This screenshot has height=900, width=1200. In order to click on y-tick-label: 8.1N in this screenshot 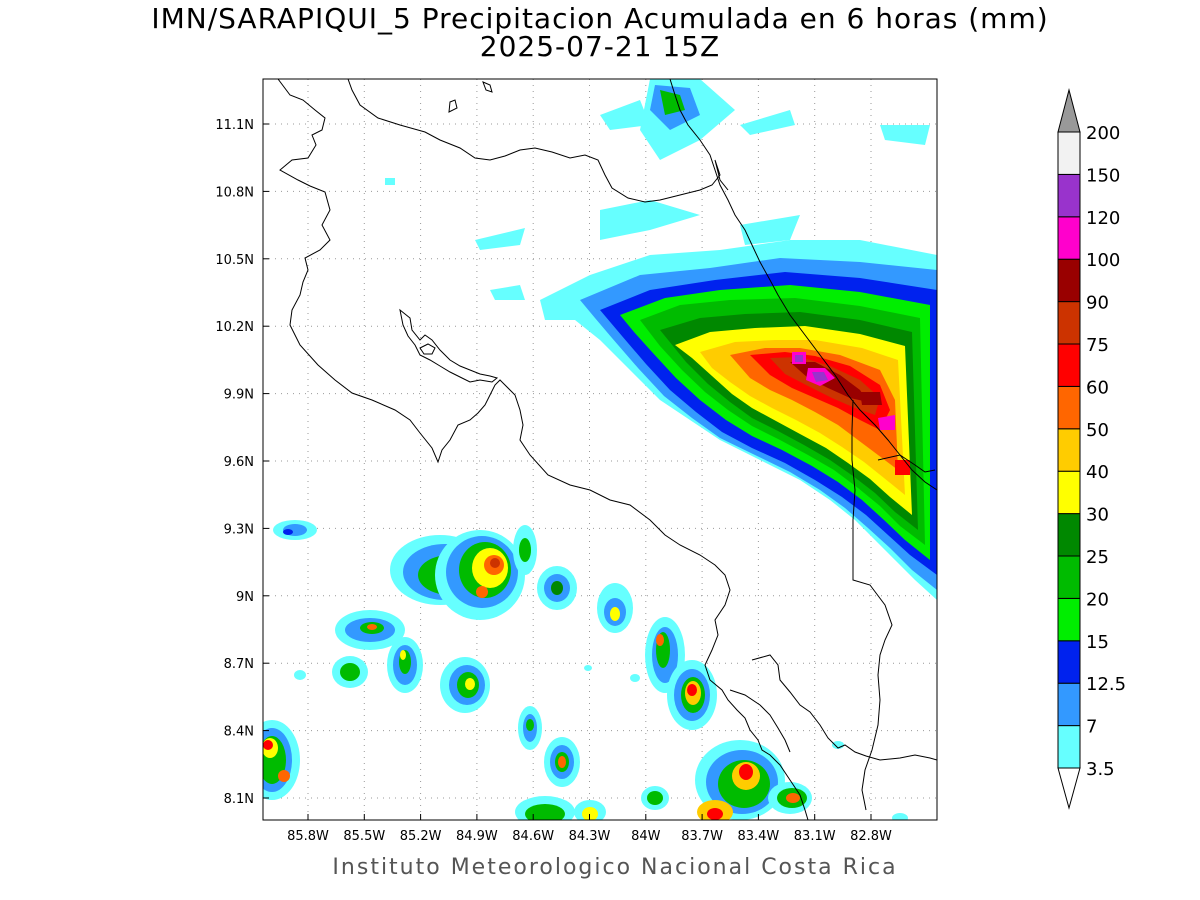, I will do `click(239, 799)`.